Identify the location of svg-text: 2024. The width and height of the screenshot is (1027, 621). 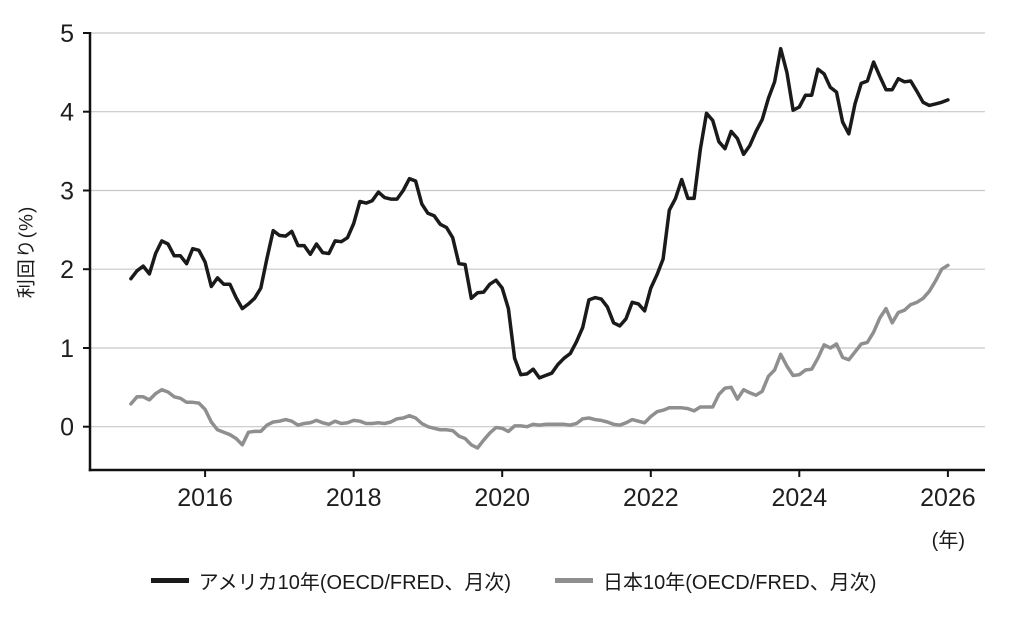
(799, 498).